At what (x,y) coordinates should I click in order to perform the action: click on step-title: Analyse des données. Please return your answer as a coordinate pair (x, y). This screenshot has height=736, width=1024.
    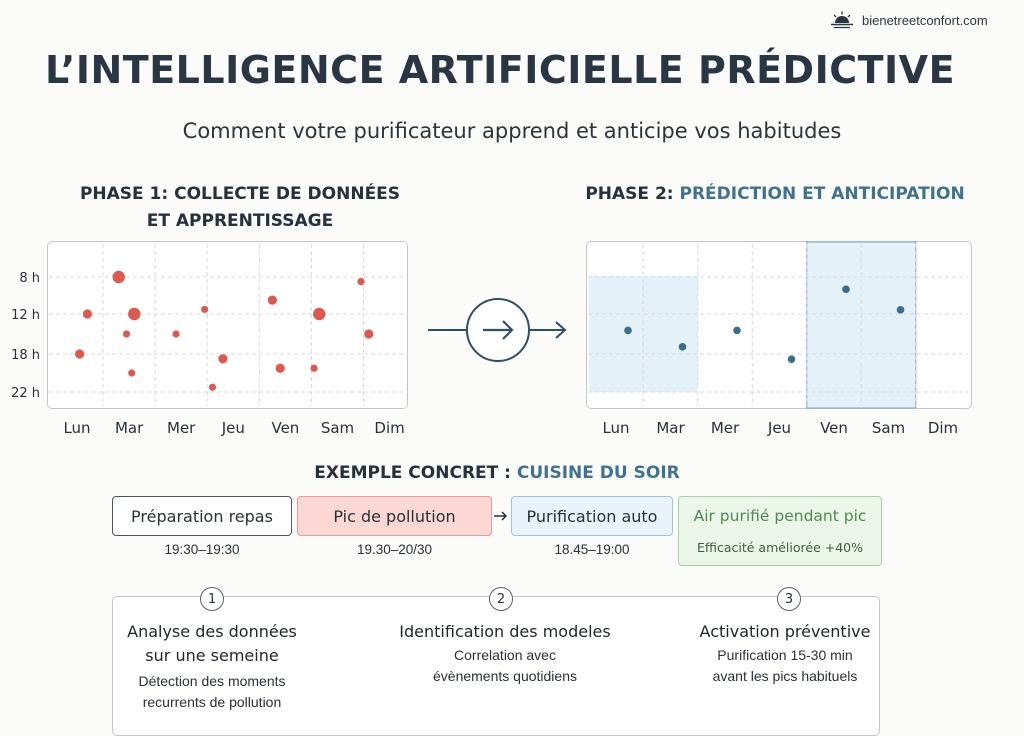
    Looking at the image, I should click on (212, 631).